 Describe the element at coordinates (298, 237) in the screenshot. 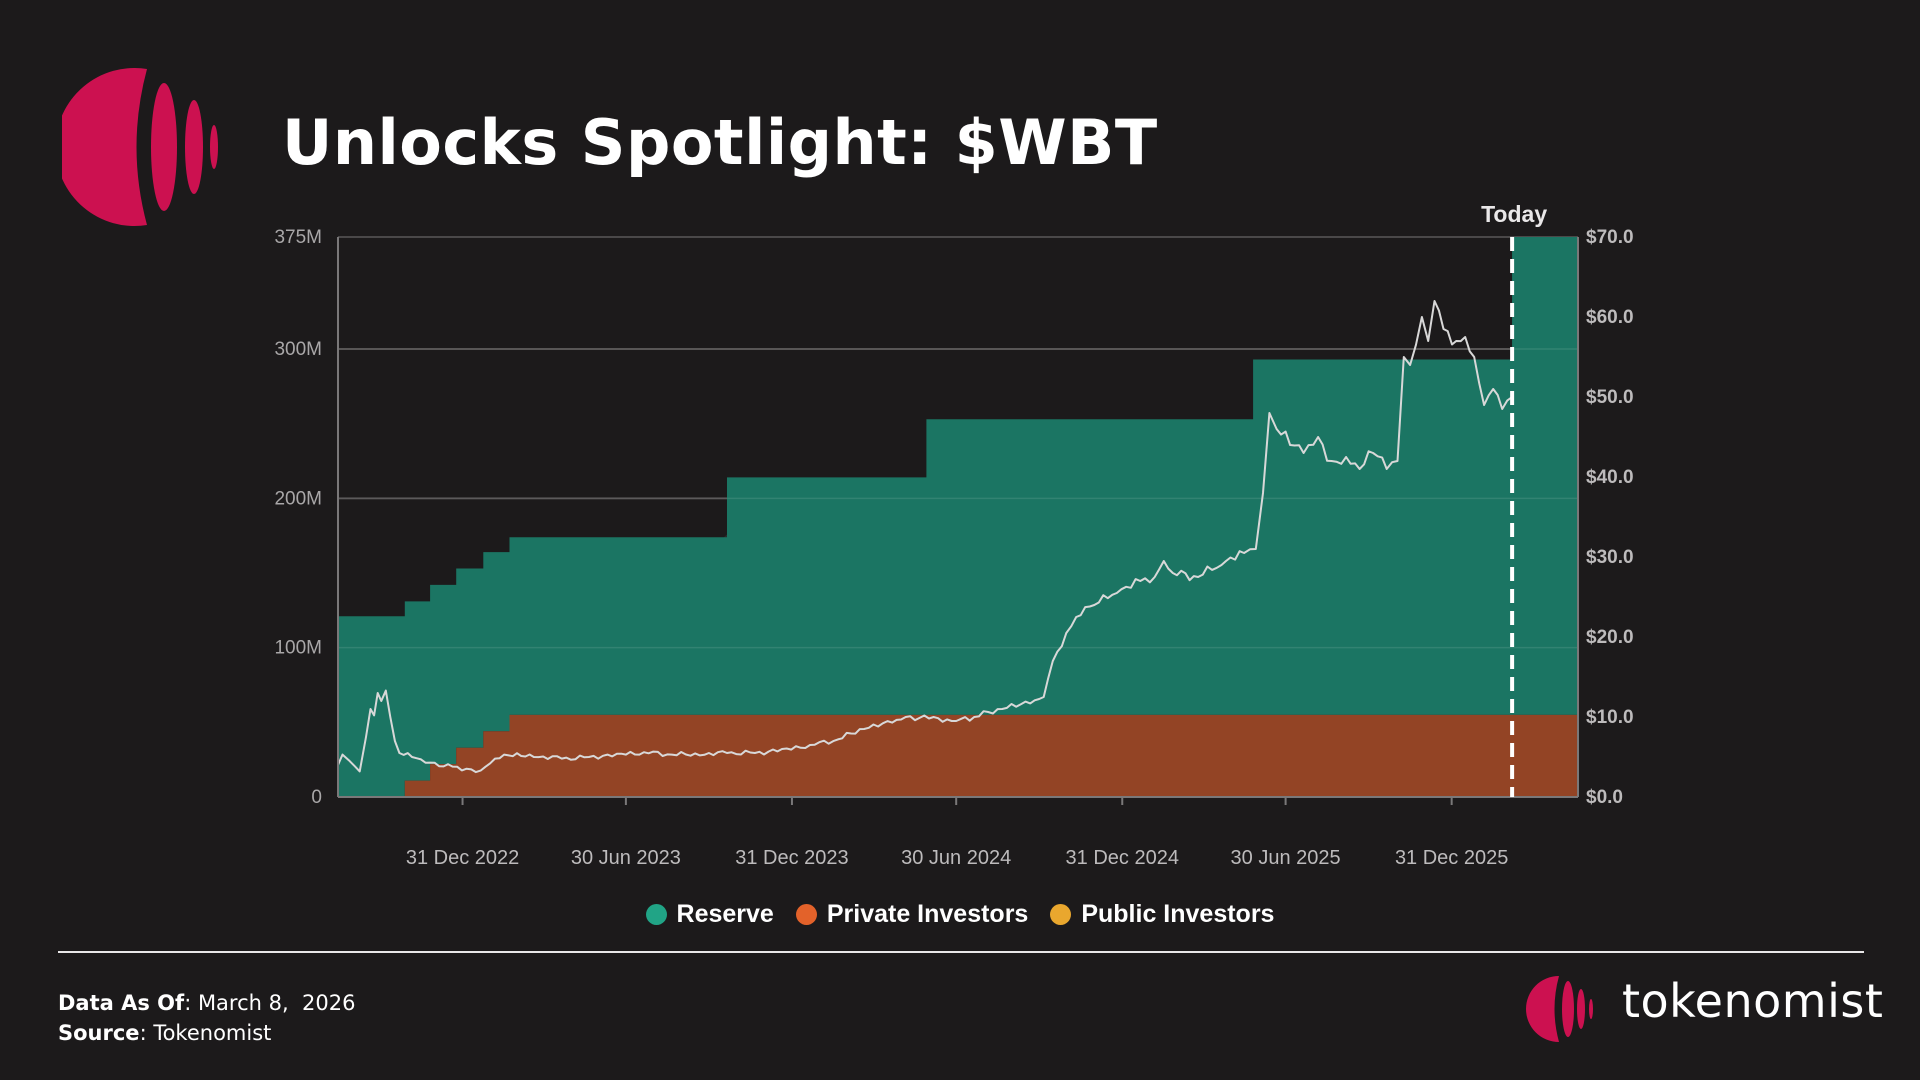

I see `y-left-tick-label: 375M` at that location.